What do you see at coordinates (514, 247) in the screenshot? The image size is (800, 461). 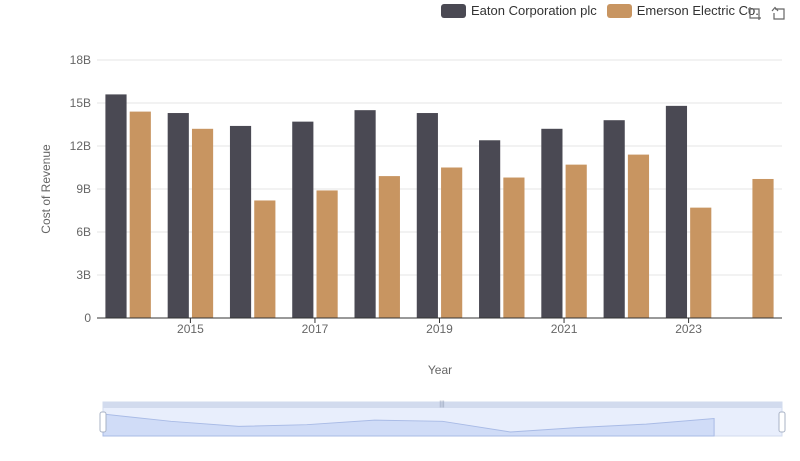 I see `bar-emerson-2020` at bounding box center [514, 247].